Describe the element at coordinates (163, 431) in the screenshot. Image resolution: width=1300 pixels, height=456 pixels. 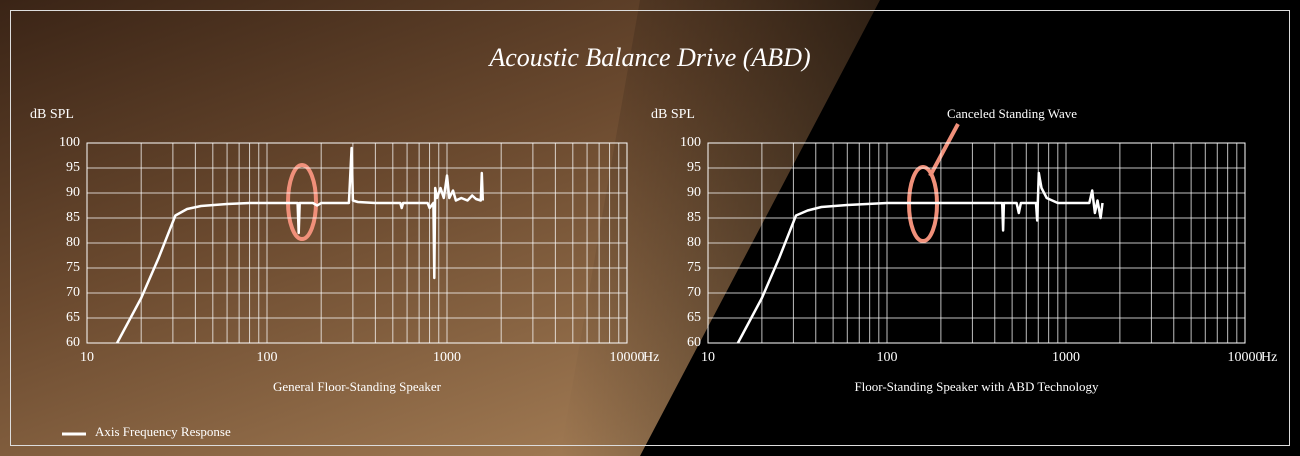
I see `legend-label: Axis Frequency Response` at that location.